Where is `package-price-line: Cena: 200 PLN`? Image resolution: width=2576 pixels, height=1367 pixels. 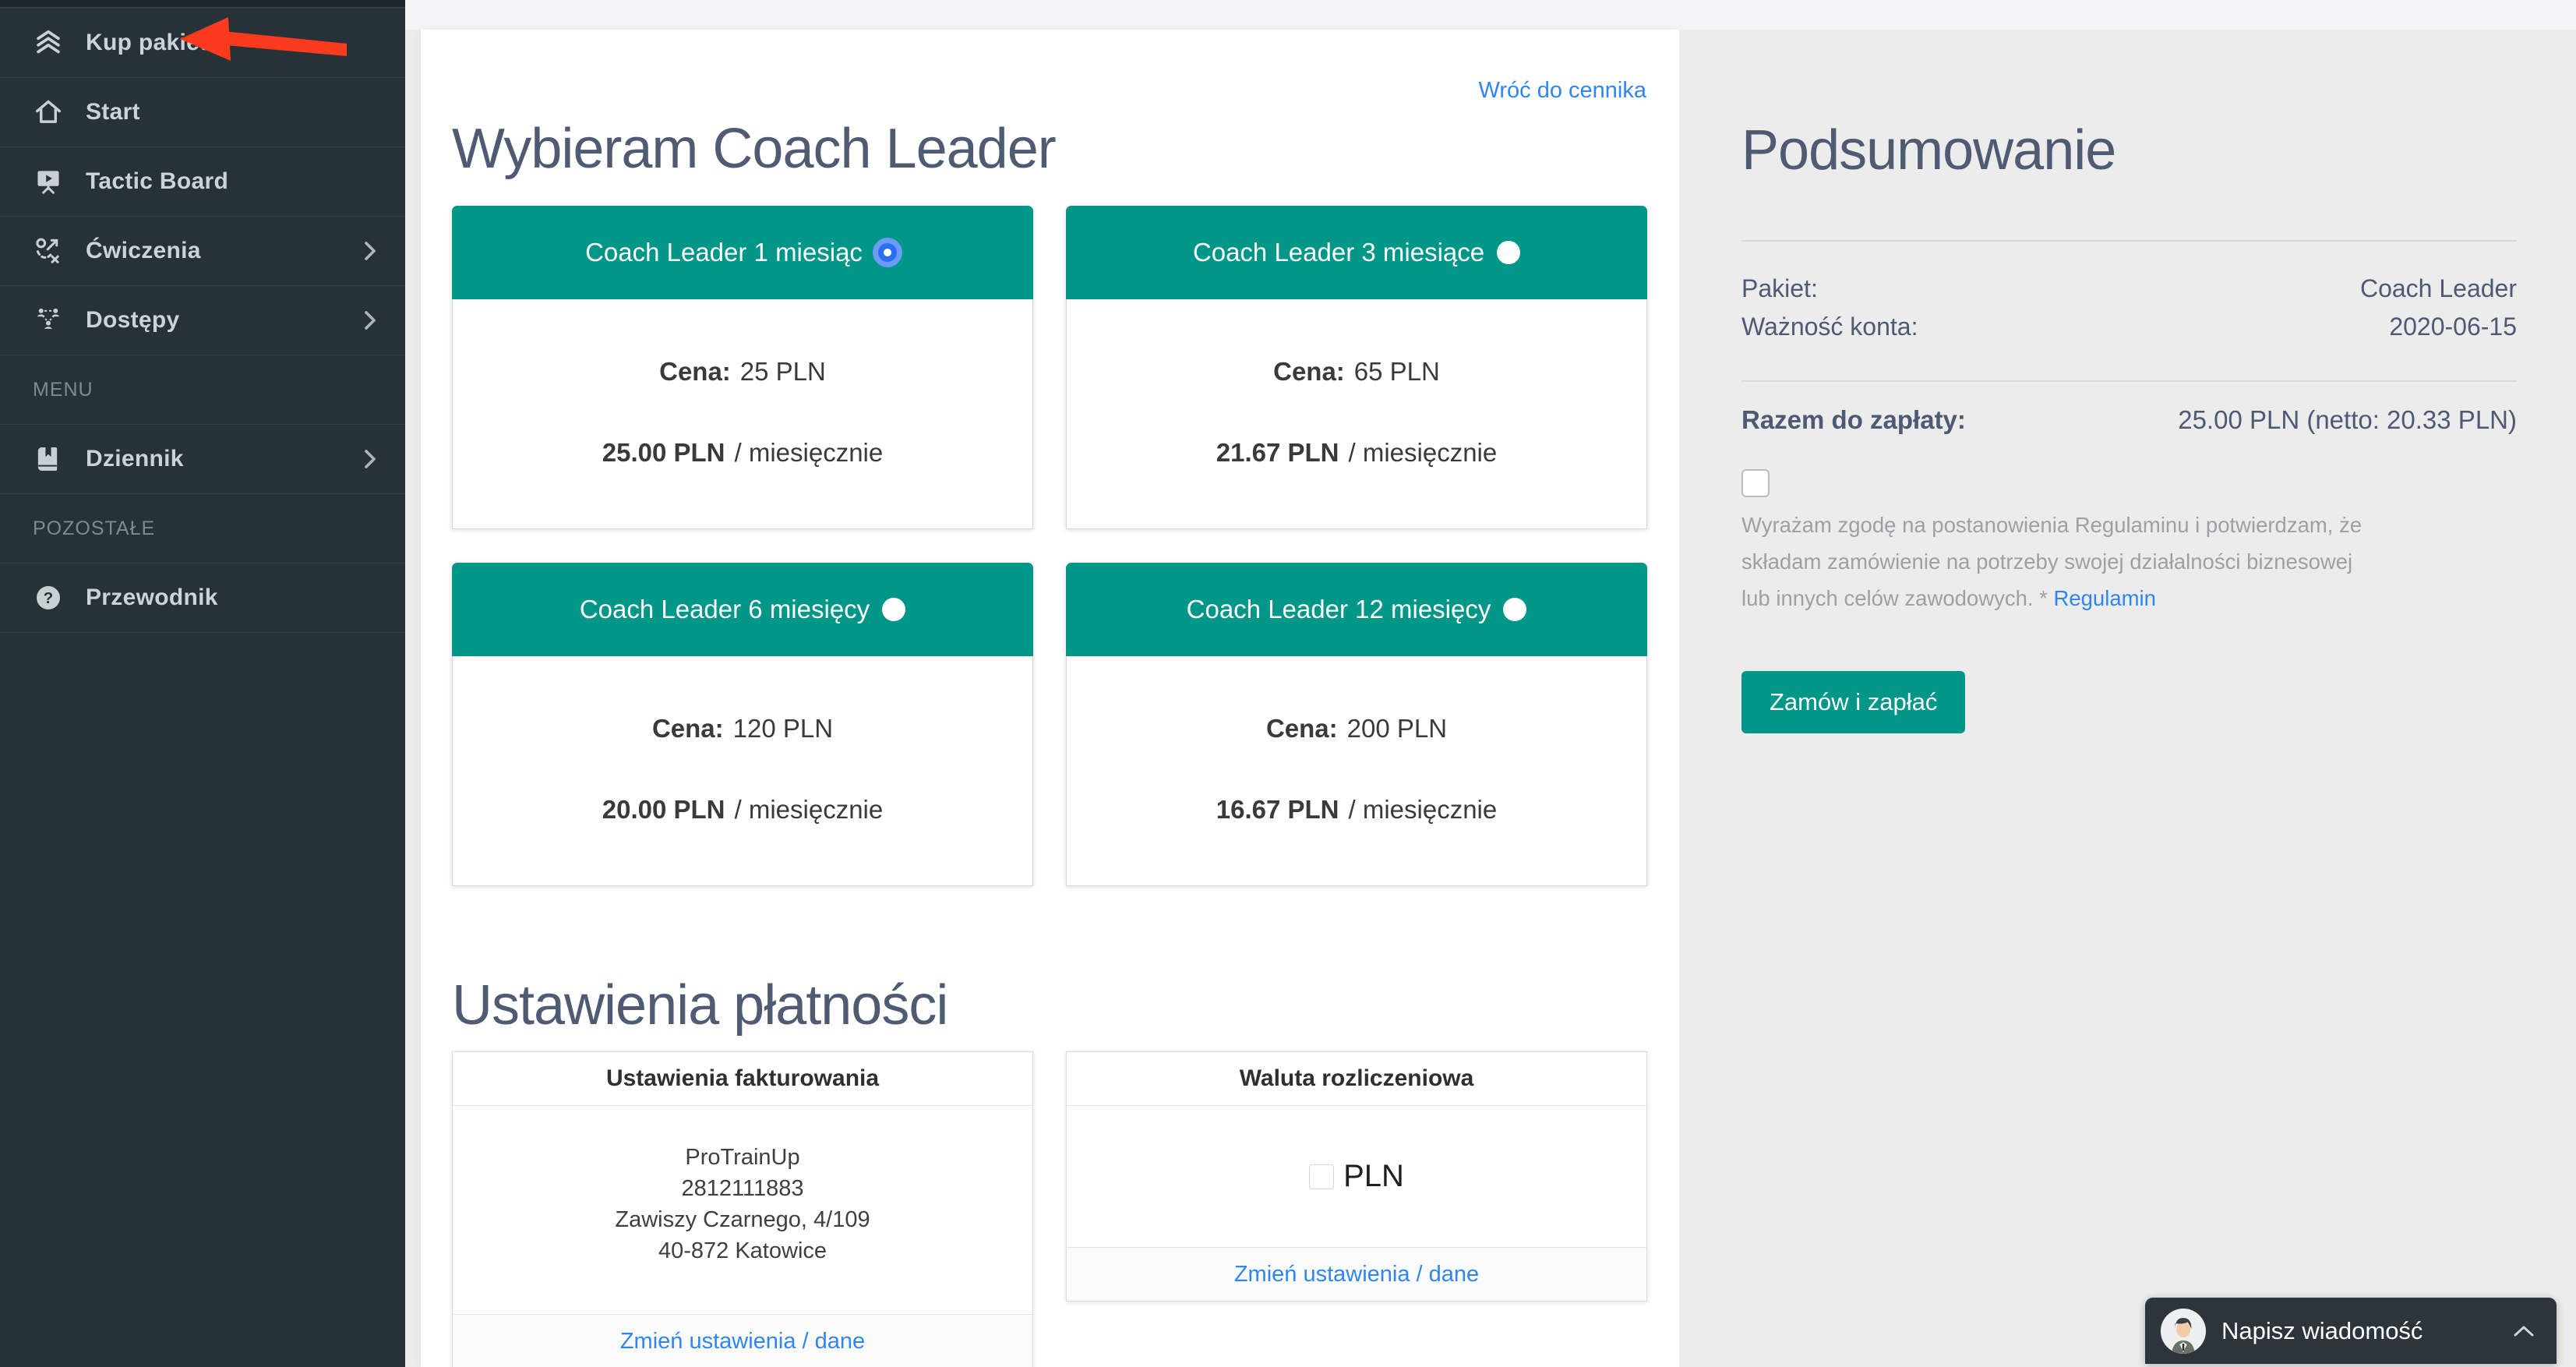
package-price-line: Cena: 200 PLN is located at coordinates (1356, 729).